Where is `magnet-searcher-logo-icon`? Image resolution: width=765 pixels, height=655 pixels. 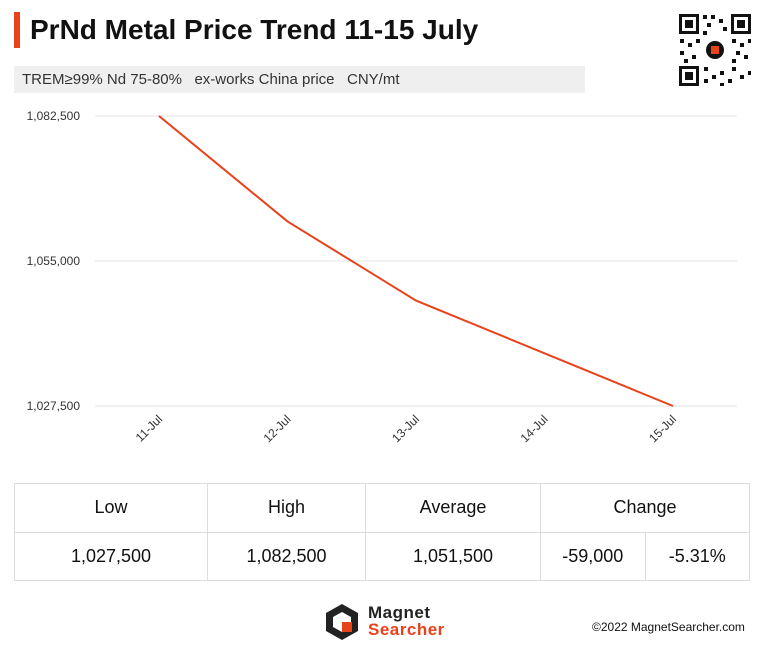 magnet-searcher-logo-icon is located at coordinates (342, 622).